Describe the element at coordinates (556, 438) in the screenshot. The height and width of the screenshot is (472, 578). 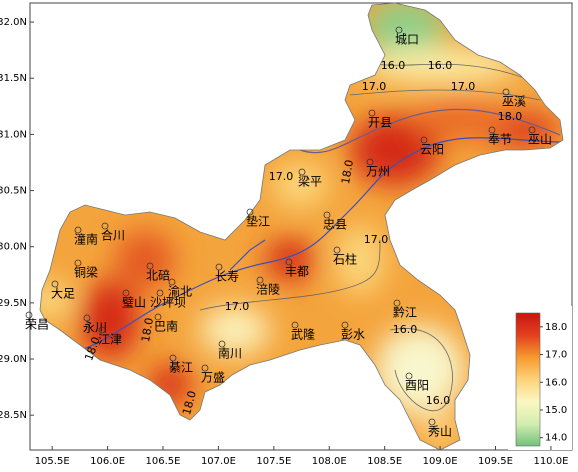
I see `colorbar-tick-label: 14.0` at that location.